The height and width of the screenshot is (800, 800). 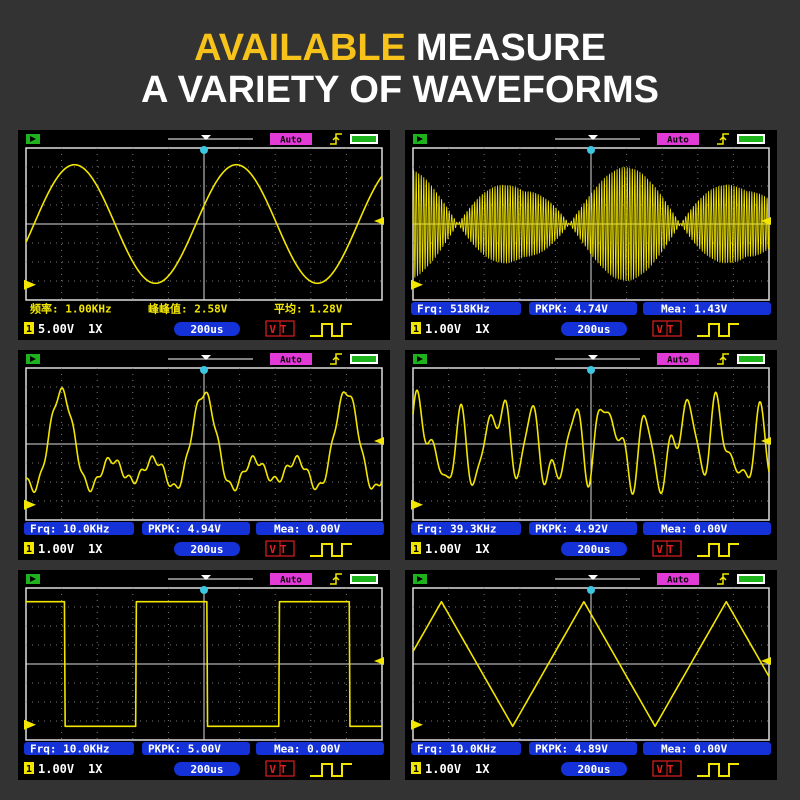 What do you see at coordinates (56, 769) in the screenshot?
I see `volts-per-div: 1.00V` at bounding box center [56, 769].